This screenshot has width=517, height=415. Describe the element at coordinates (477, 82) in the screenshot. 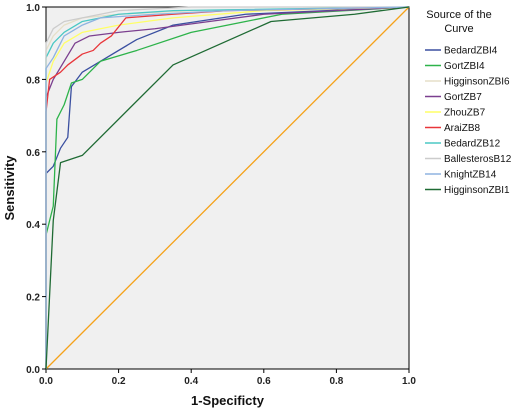

I see `legend-label: HigginsonZBI6` at that location.